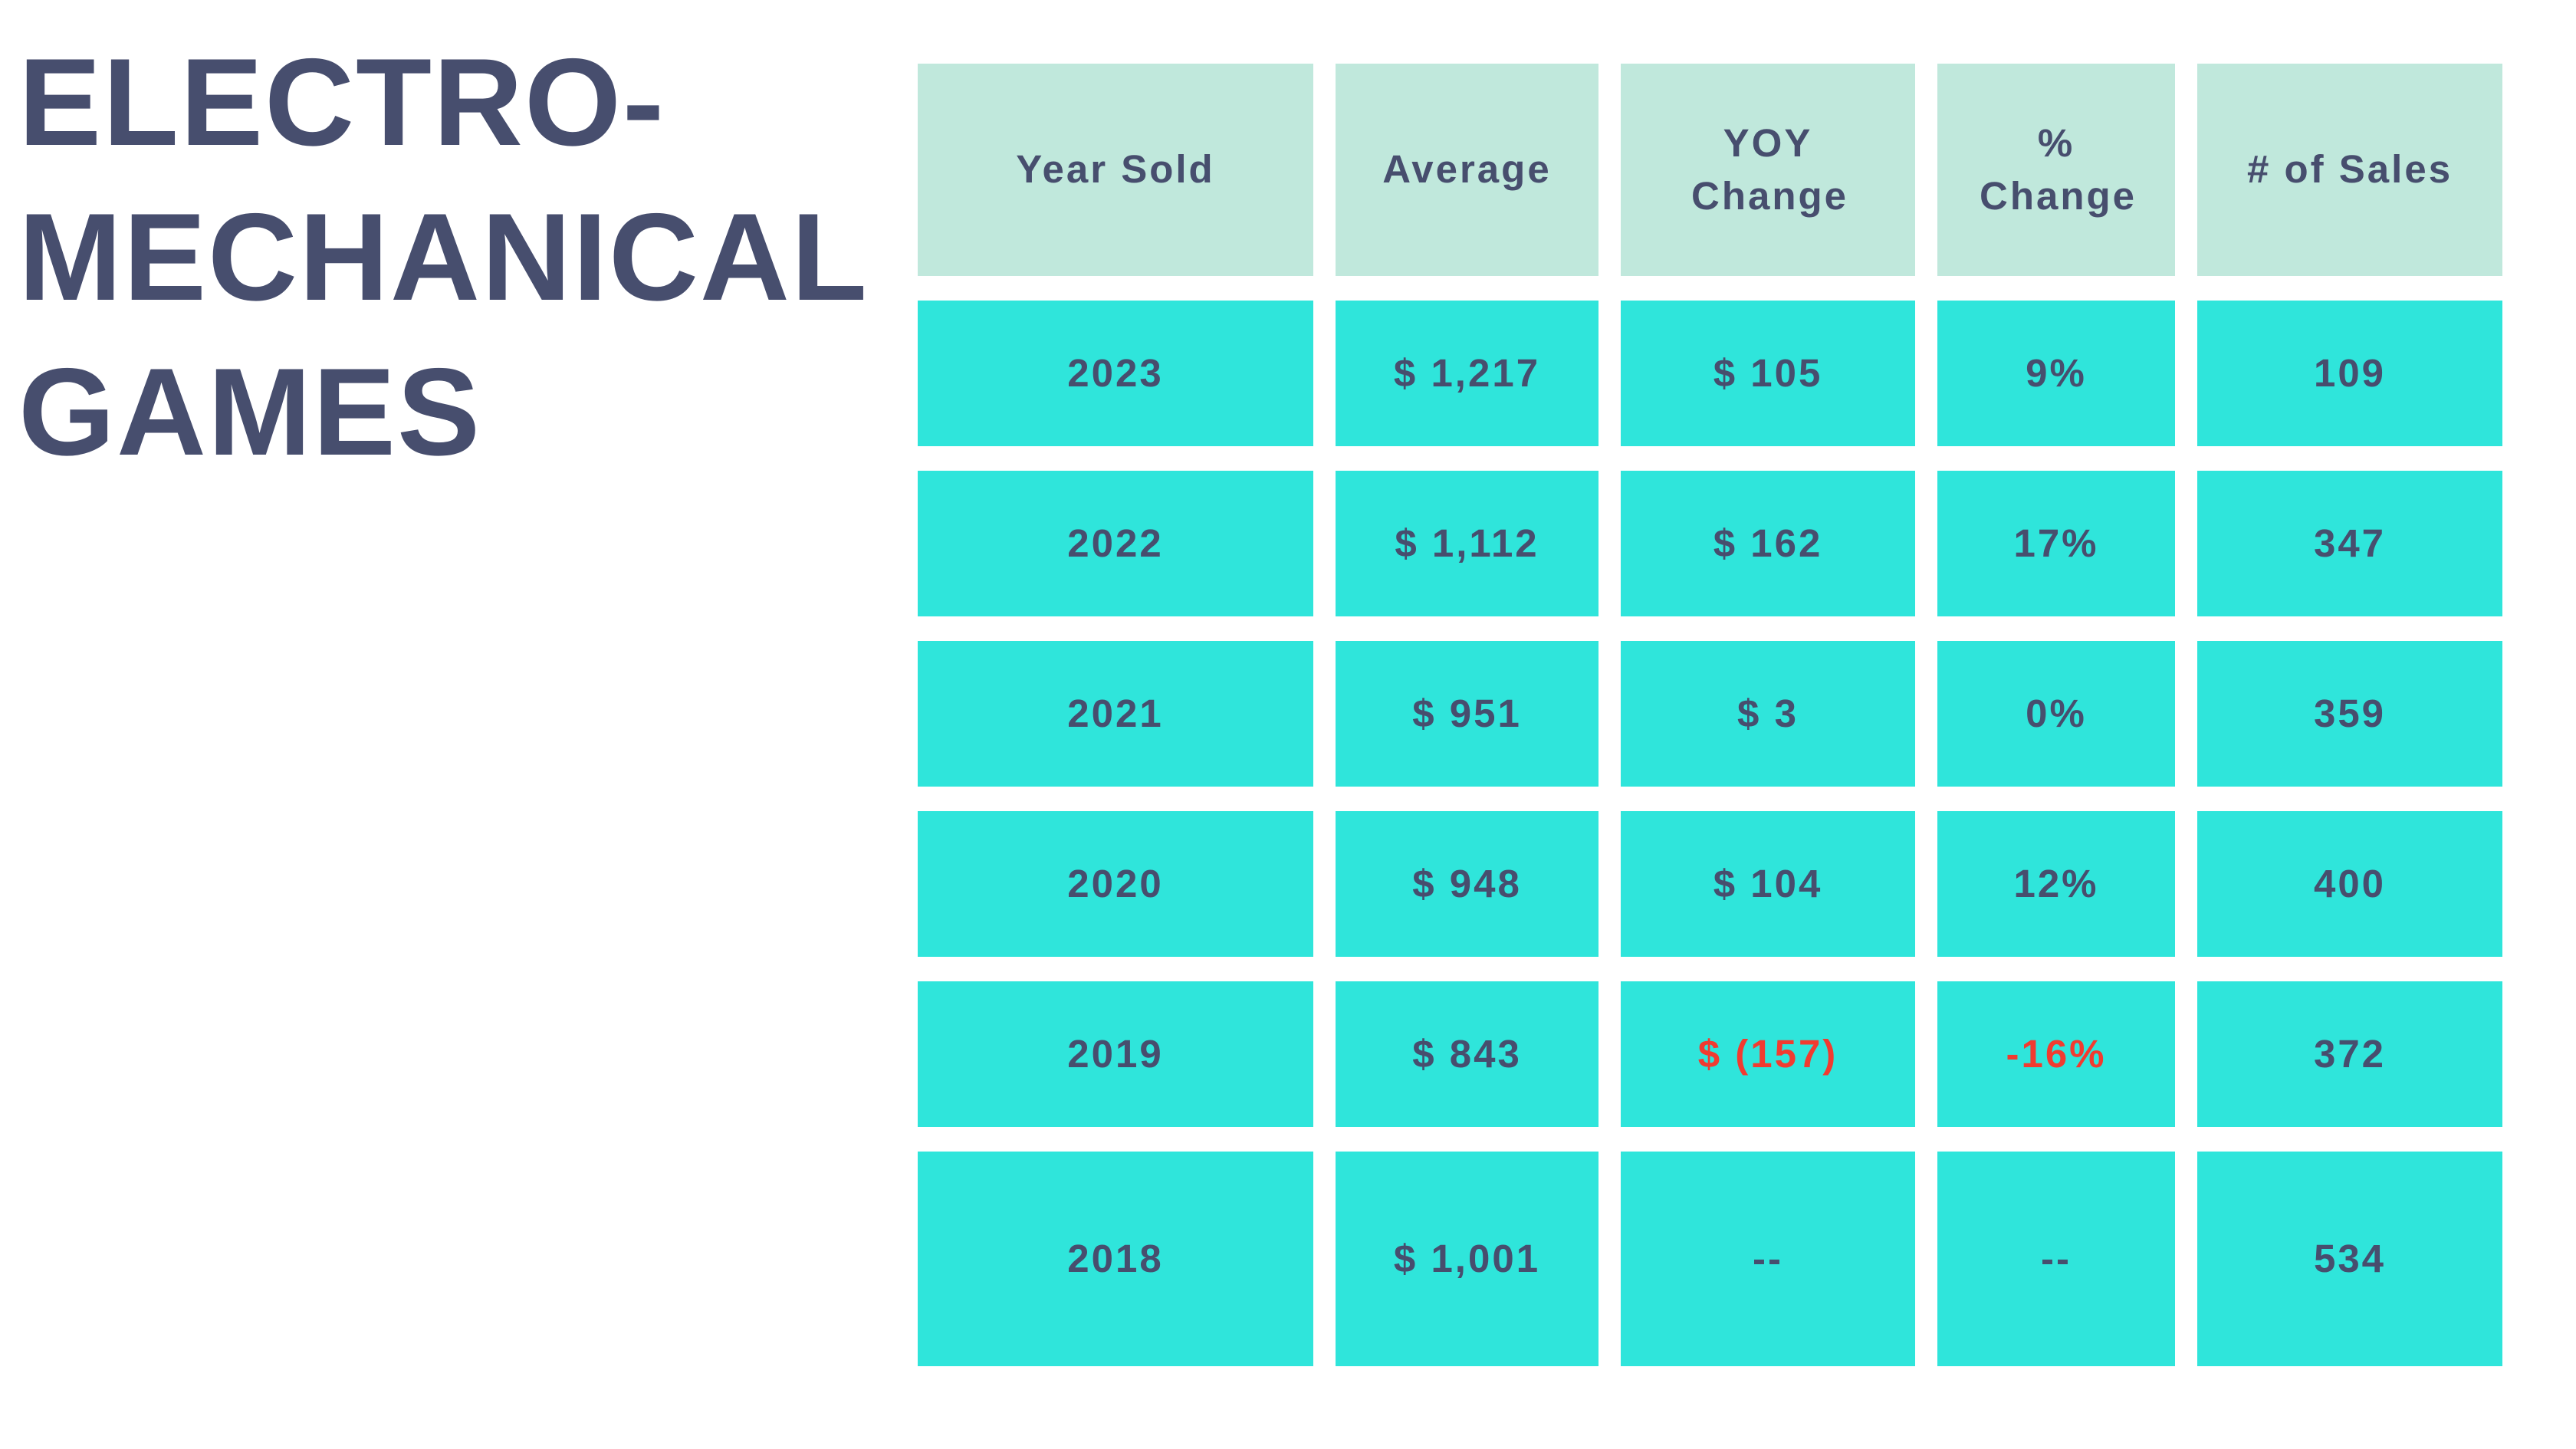  What do you see at coordinates (1467, 714) in the screenshot?
I see `table-cell-average: $ 951` at bounding box center [1467, 714].